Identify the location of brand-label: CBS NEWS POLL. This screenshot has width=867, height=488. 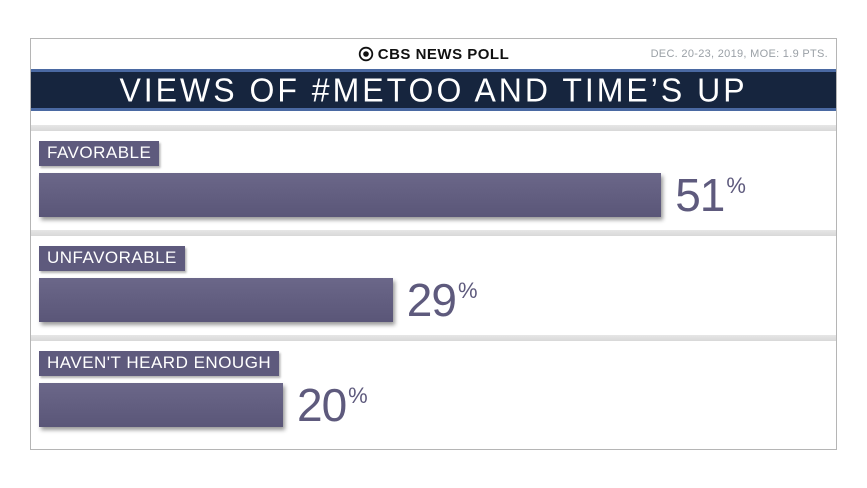
(443, 54).